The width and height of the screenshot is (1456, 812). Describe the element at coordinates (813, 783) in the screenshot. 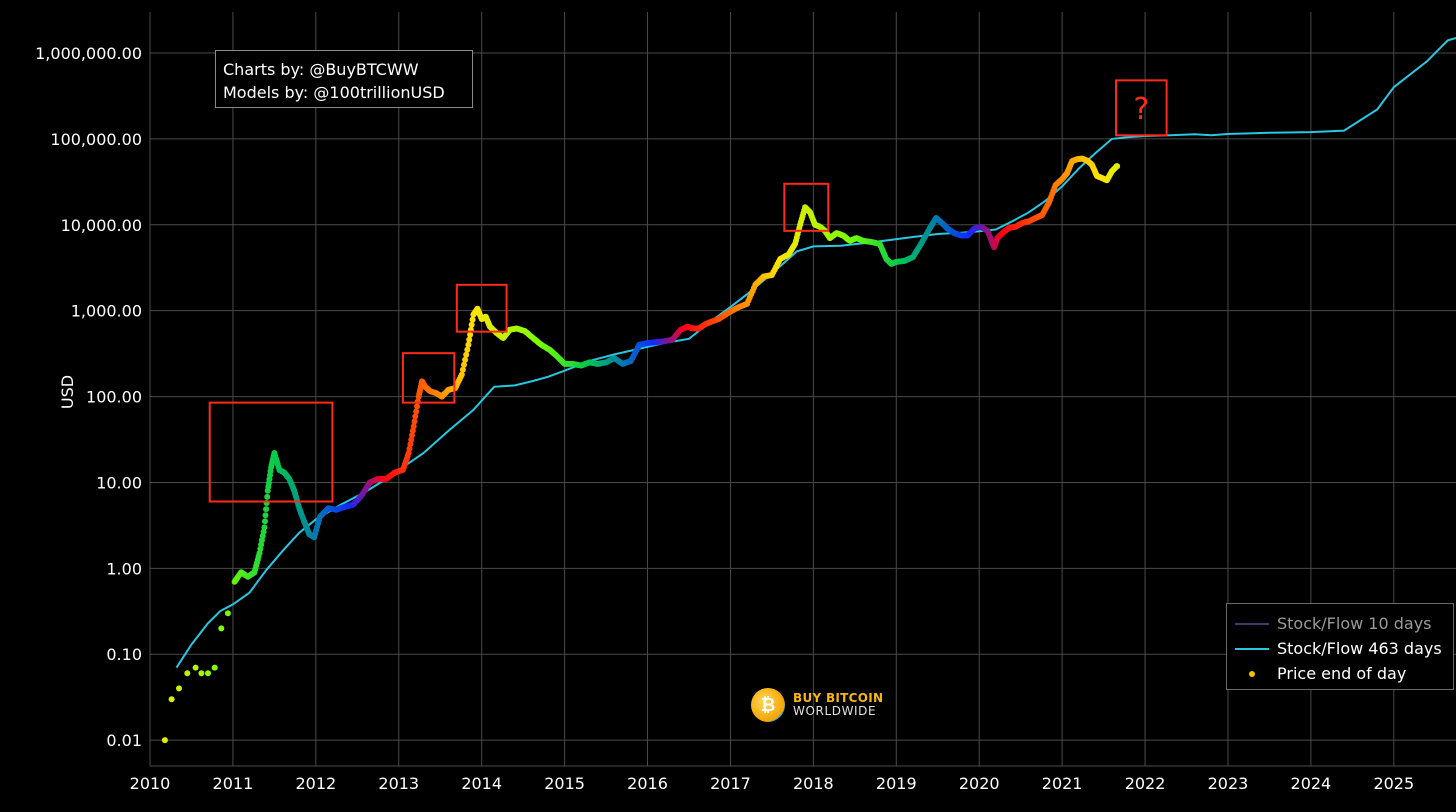

I see `x-tick-label: 2018` at that location.